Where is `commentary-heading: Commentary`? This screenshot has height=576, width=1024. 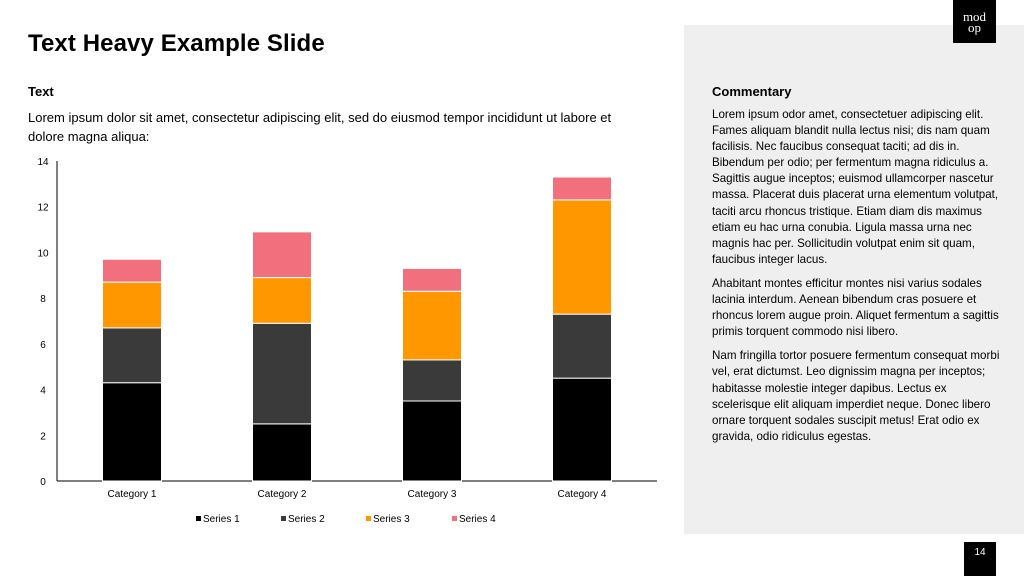 commentary-heading: Commentary is located at coordinates (752, 91).